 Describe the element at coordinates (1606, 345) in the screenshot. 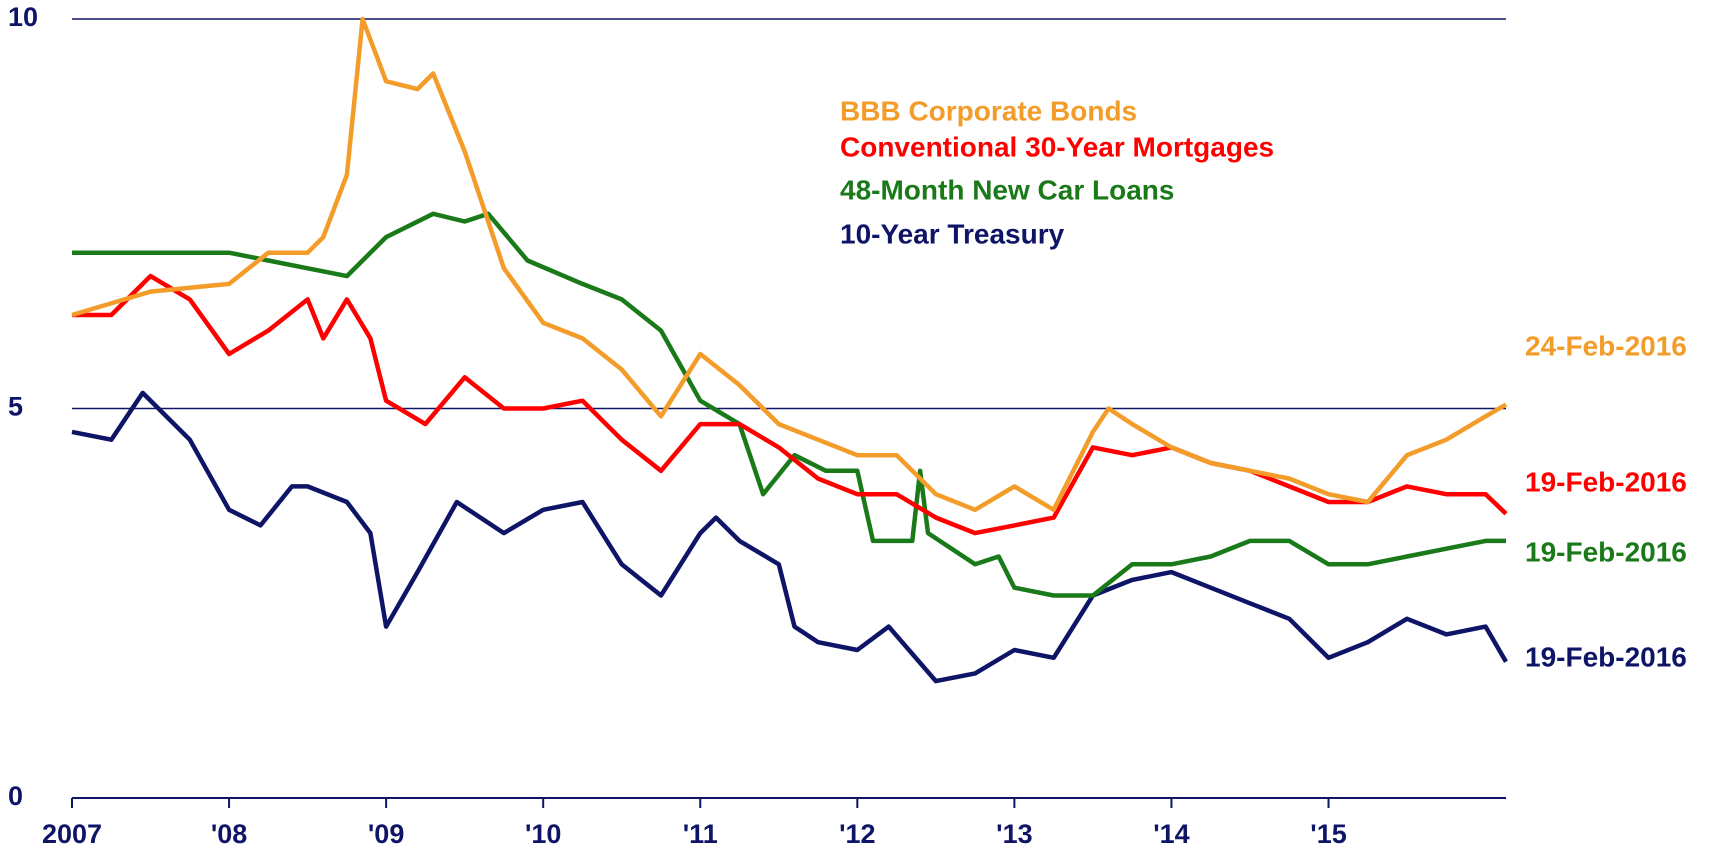

I see `end-label: 24-Feb-2016` at that location.